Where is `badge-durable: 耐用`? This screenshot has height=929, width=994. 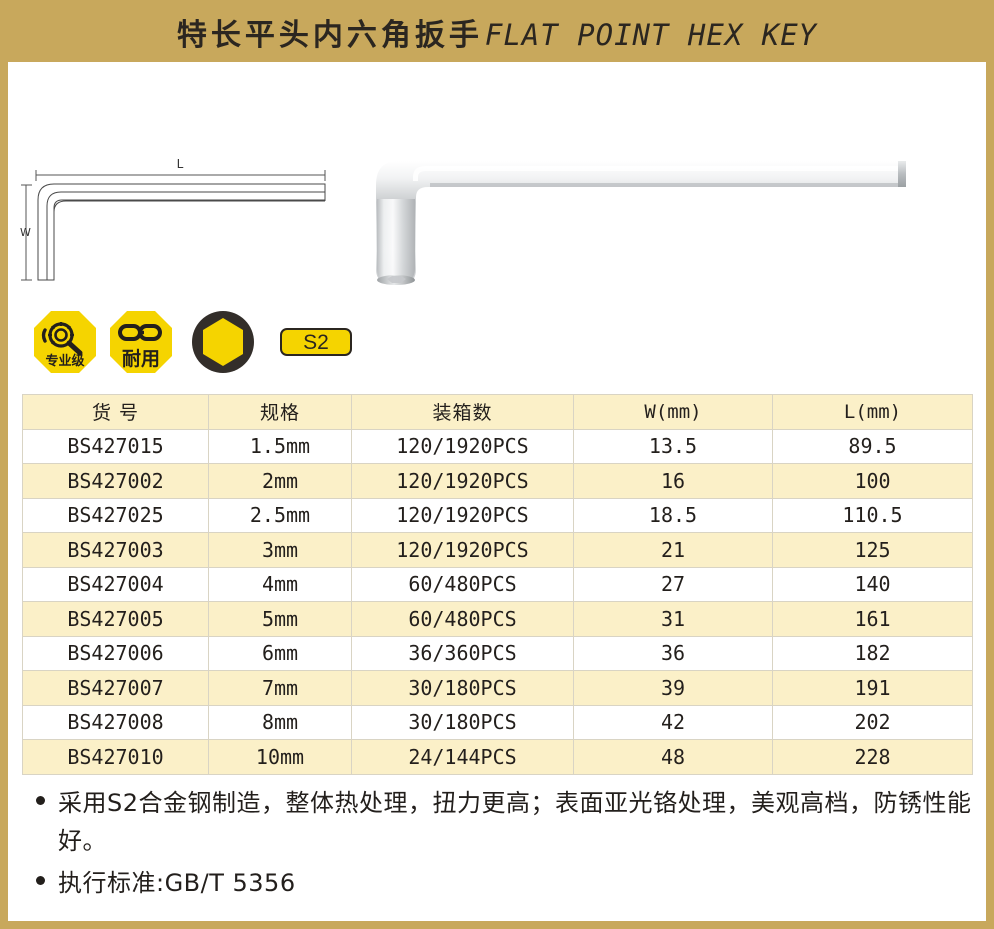
badge-durable: 耐用 is located at coordinates (141, 342).